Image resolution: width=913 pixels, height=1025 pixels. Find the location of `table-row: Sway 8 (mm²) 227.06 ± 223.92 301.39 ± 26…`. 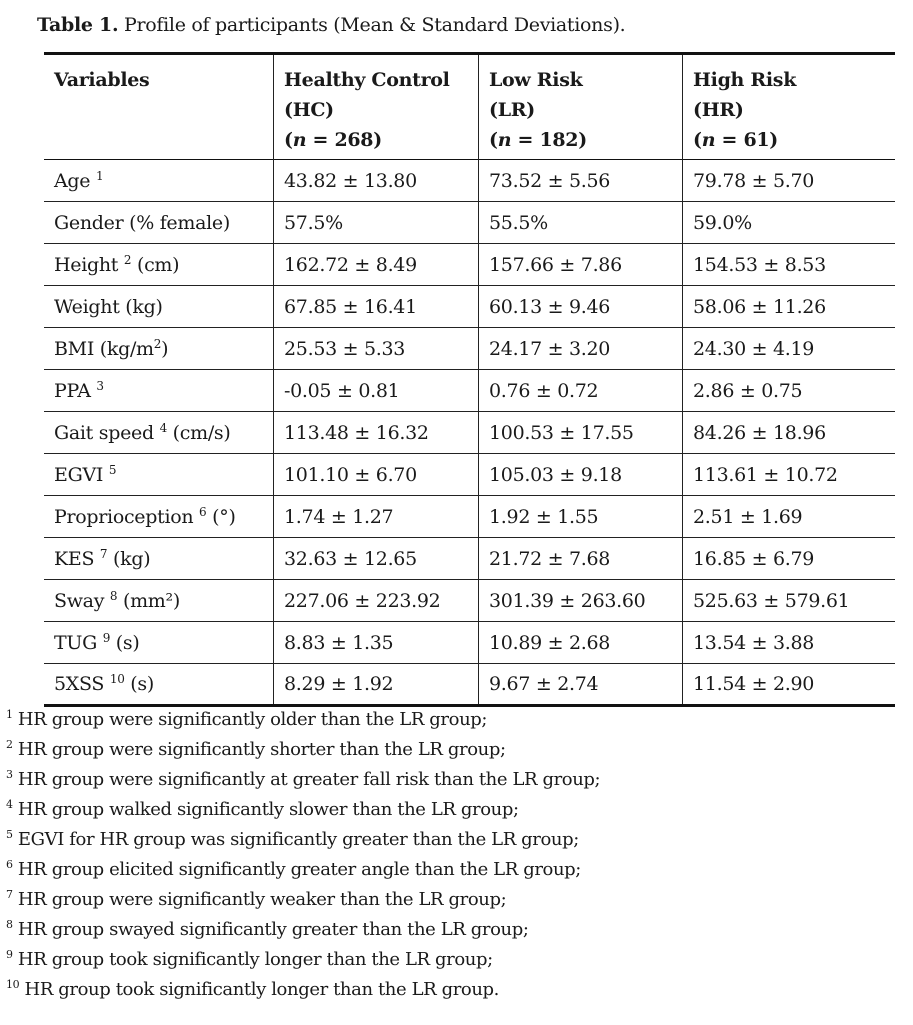

table-row: Sway 8 (mm²) 227.06 ± 223.92 301.39 ± 26… is located at coordinates (469, 600).